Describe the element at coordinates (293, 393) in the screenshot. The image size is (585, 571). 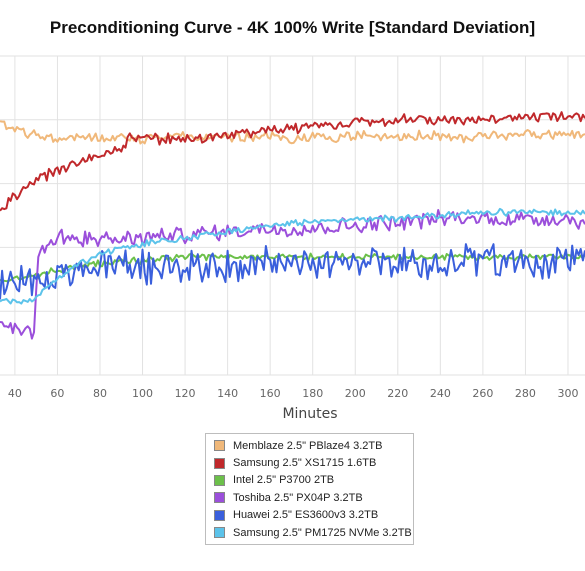
I see `x-tick-labels: 40 60 80 100 120 140 160 180 200 220 240 260 280 300` at that location.